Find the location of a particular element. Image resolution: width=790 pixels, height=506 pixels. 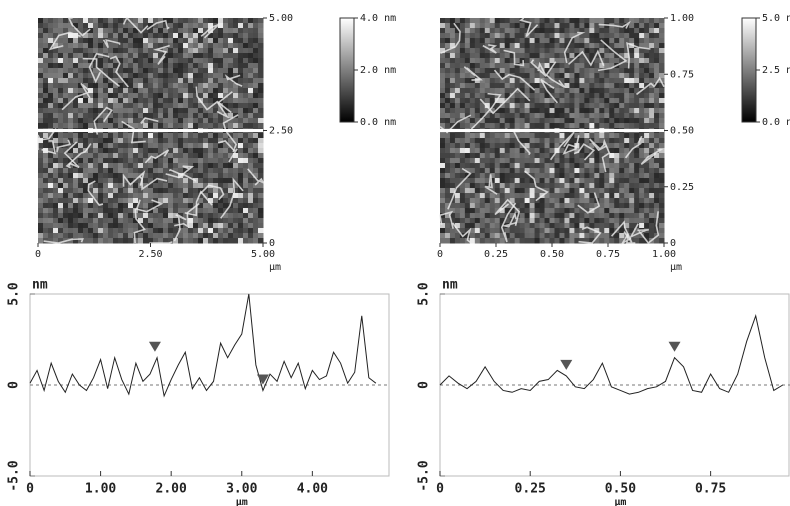

x-axis-label: μm is located at coordinates (242, 501).